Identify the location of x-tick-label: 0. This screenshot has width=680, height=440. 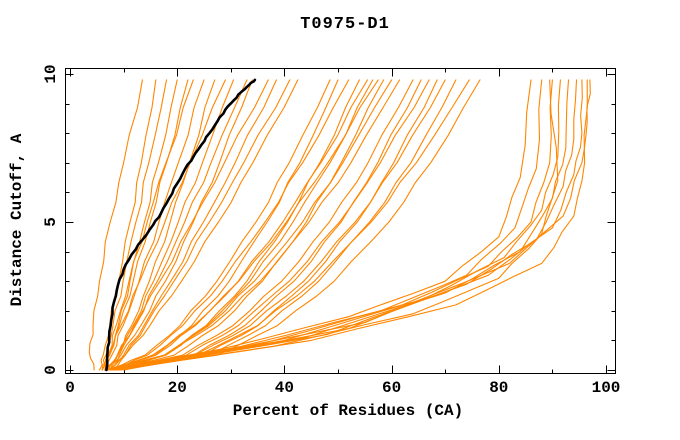
(70, 388).